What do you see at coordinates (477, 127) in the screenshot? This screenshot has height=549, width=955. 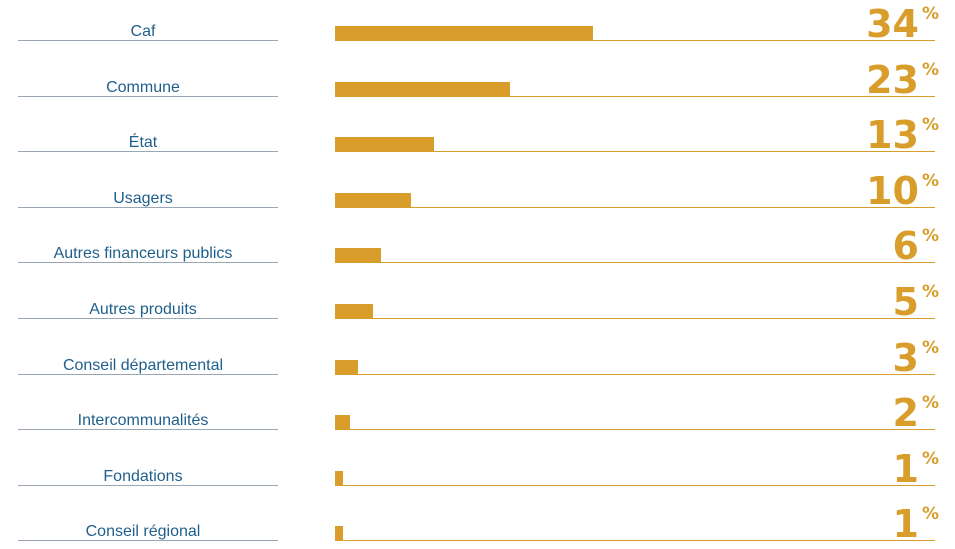 I see `bar-row: État 13%` at bounding box center [477, 127].